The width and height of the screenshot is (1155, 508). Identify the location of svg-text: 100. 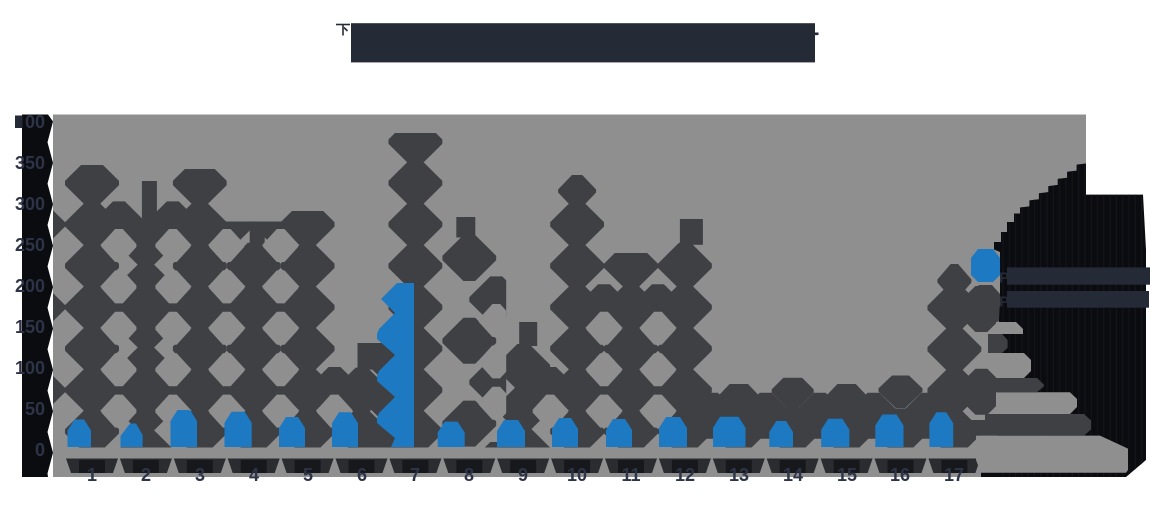
(30, 368).